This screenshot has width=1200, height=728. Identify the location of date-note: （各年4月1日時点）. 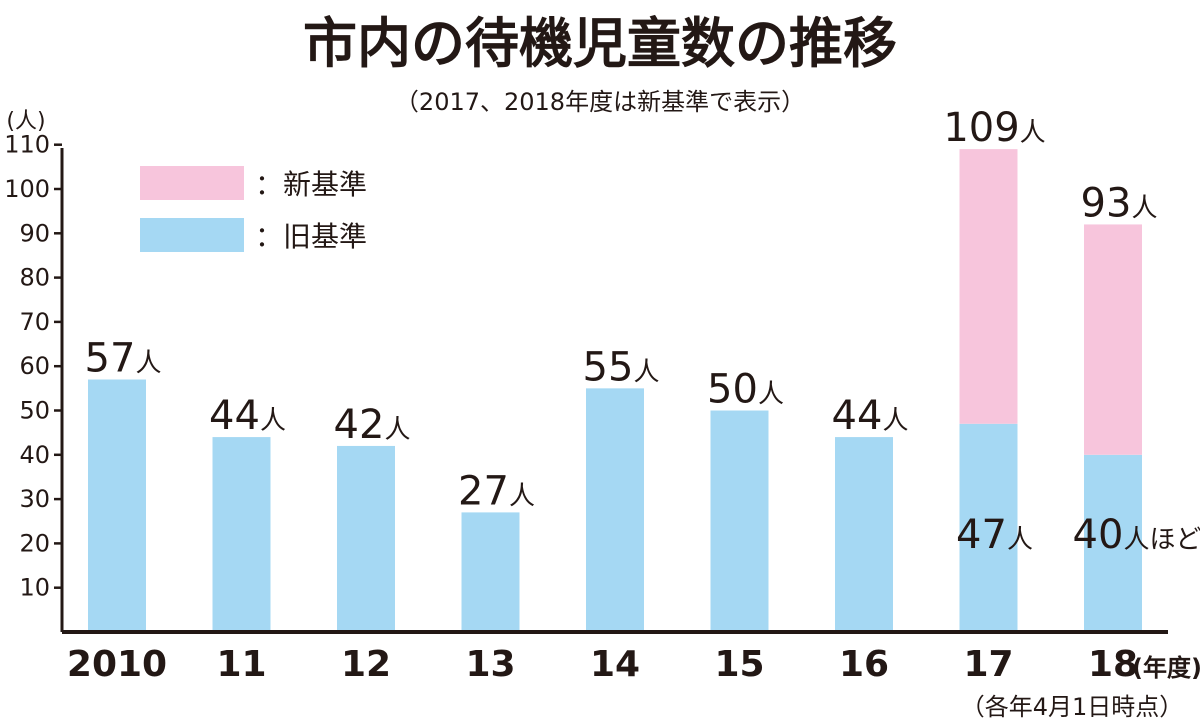
(1072, 707).